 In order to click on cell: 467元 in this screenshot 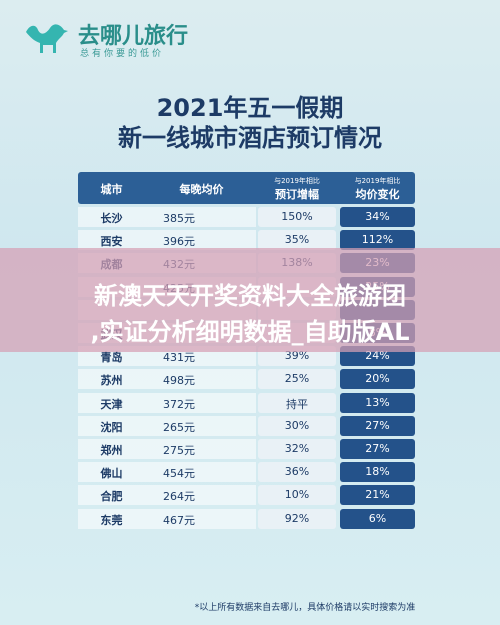, I will do `click(179, 520)`.